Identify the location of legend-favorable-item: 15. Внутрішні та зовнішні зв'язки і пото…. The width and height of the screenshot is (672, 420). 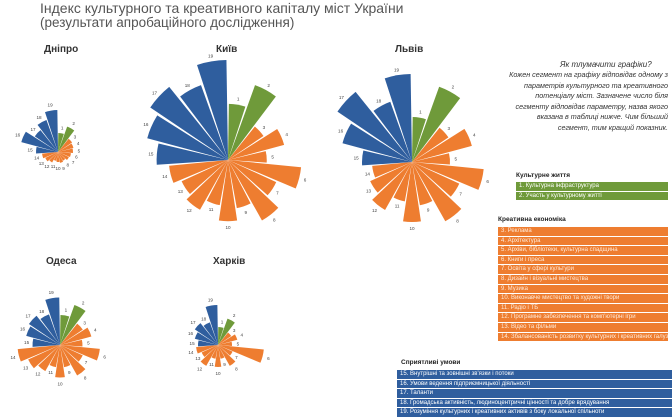
(534, 375).